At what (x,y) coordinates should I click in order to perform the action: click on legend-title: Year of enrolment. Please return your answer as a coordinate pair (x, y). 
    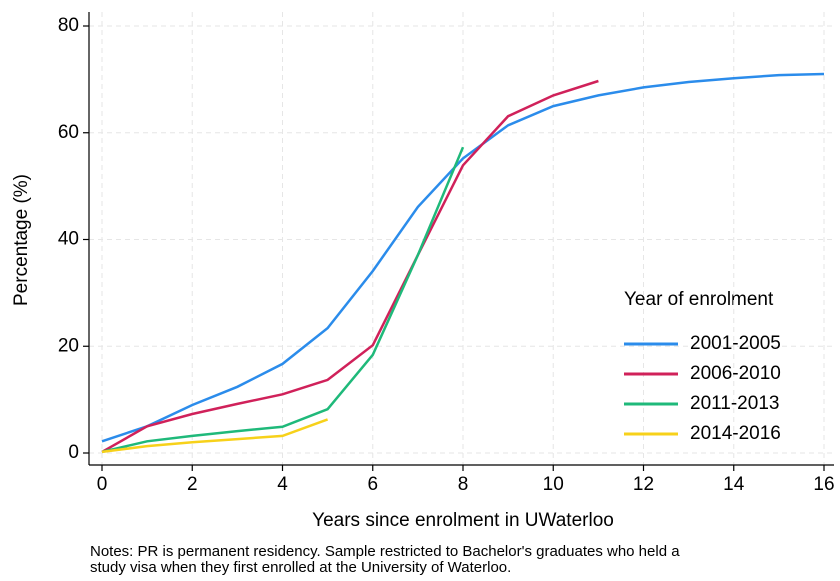
    Looking at the image, I should click on (699, 299).